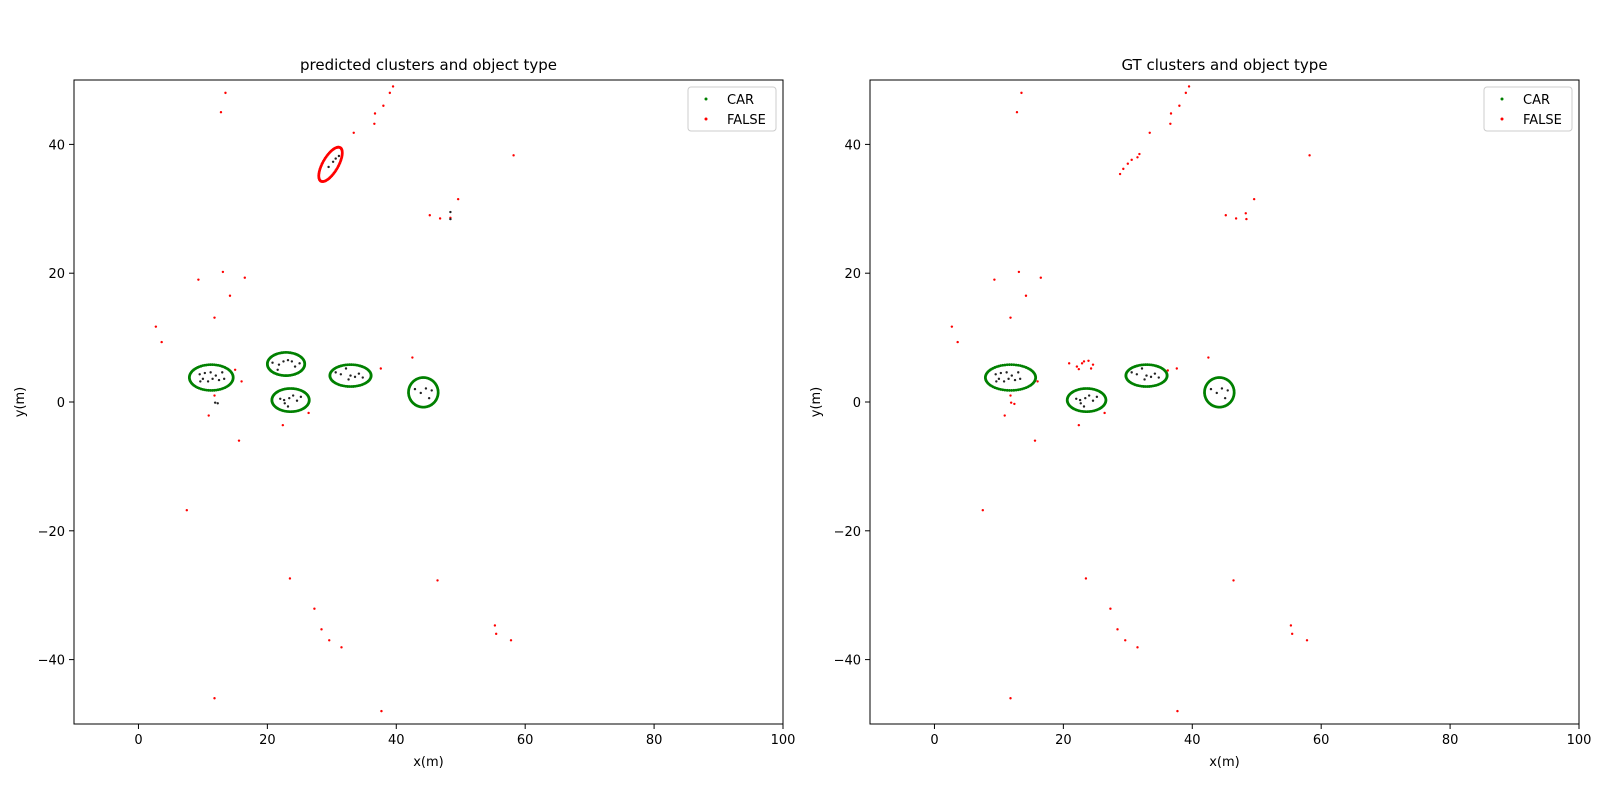 Image resolution: width=1600 pixels, height=800 pixels. Describe the element at coordinates (732, 109) in the screenshot. I see `legend-box` at that location.